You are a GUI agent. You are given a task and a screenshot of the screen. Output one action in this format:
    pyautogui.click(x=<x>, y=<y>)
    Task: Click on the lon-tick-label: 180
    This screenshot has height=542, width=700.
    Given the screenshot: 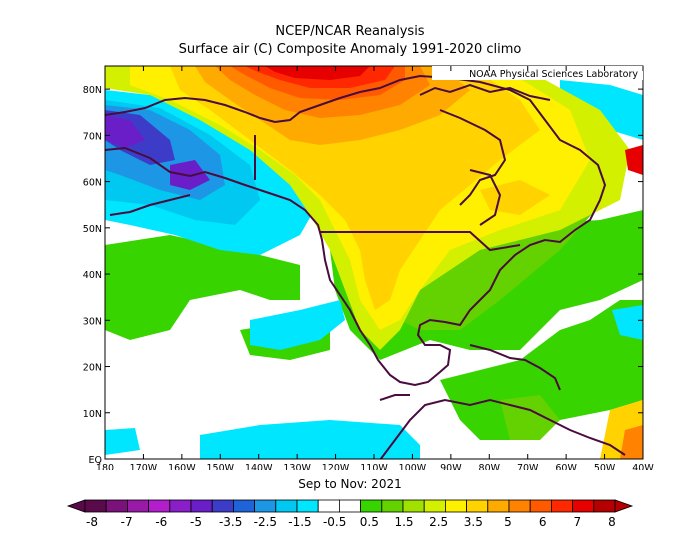 What is the action you would take?
    pyautogui.click(x=105, y=466)
    